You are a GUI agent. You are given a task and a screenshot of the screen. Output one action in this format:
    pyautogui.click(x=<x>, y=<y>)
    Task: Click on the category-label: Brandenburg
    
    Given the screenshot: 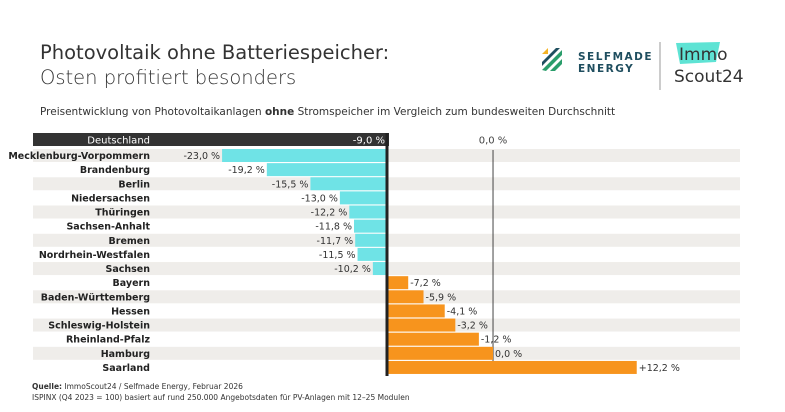 What is the action you would take?
    pyautogui.click(x=115, y=170)
    